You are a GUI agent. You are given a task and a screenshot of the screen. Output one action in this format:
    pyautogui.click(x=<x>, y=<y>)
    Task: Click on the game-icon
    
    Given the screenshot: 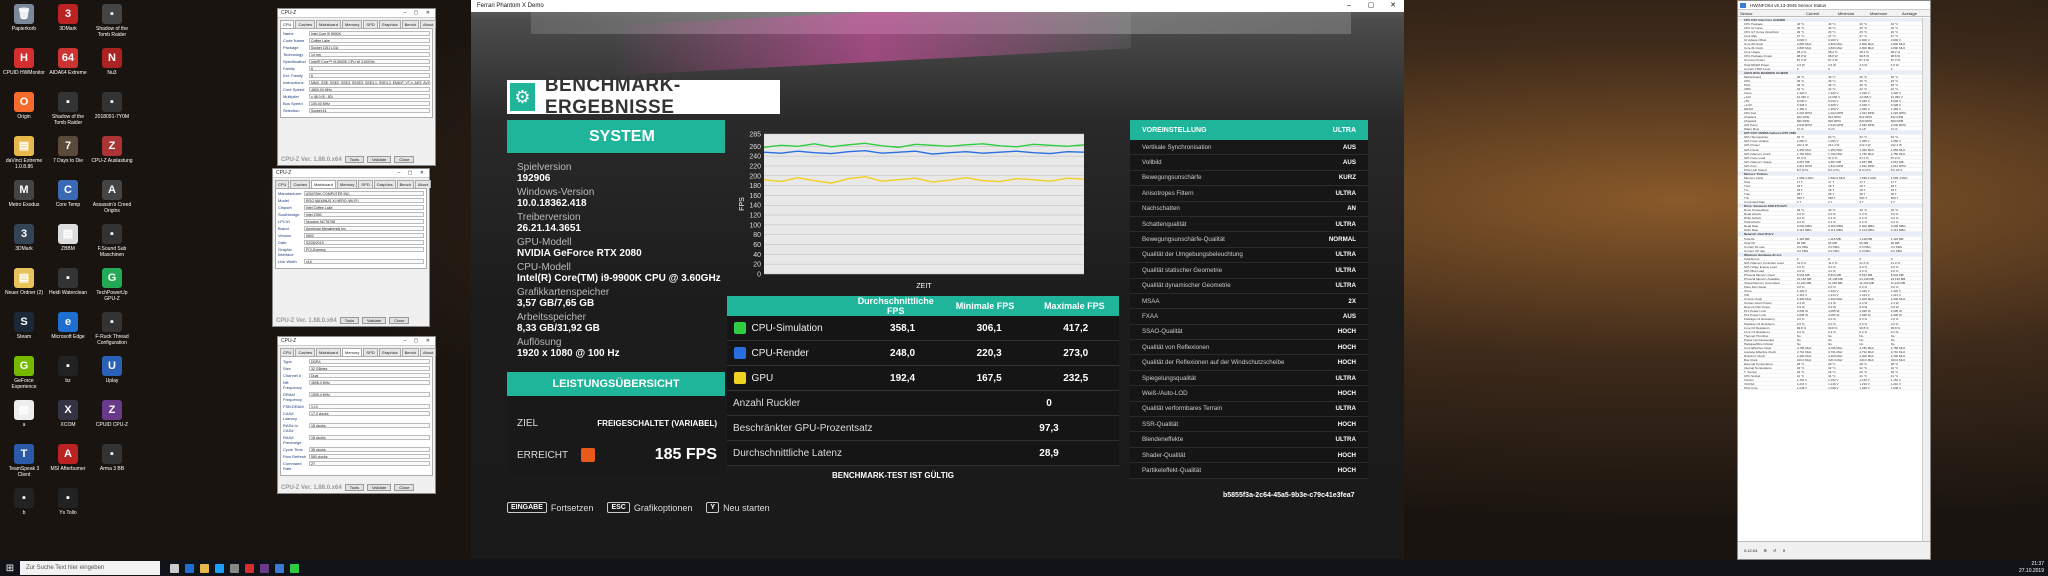 What is the action you would take?
    pyautogui.click(x=294, y=568)
    